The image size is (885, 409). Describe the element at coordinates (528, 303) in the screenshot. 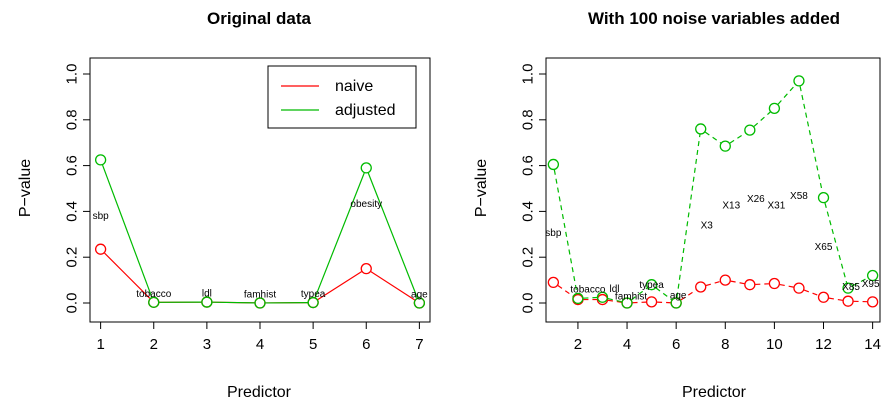

I see `y-tick-label: 0.0` at that location.